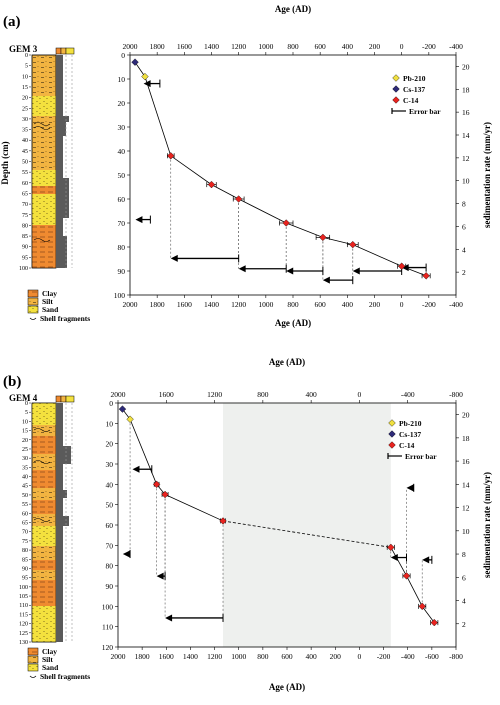 Image resolution: width=500 pixels, height=705 pixels. I want to click on x-tick-top-label: -400, so click(456, 46).